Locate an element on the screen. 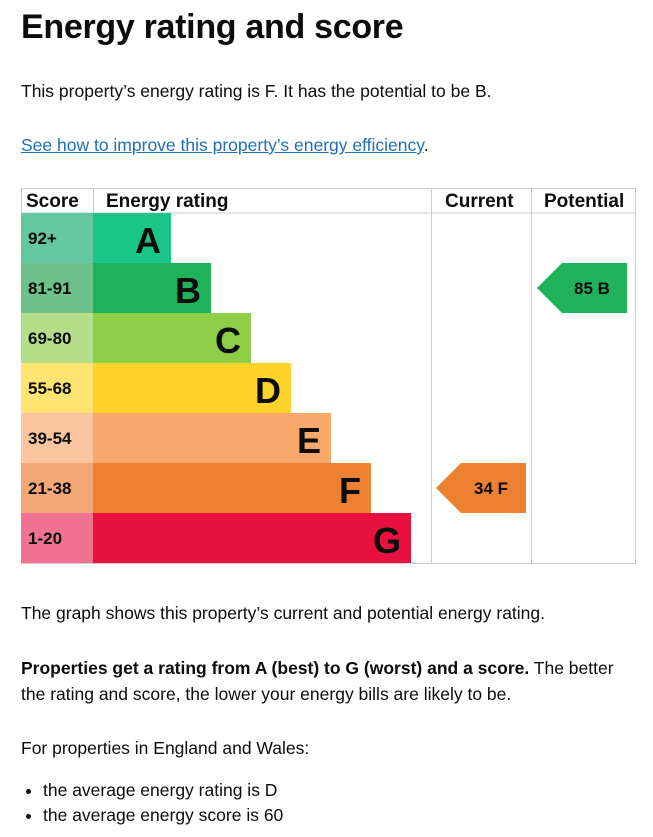 This screenshot has width=653, height=837. rating-letter-C: C is located at coordinates (228, 340).